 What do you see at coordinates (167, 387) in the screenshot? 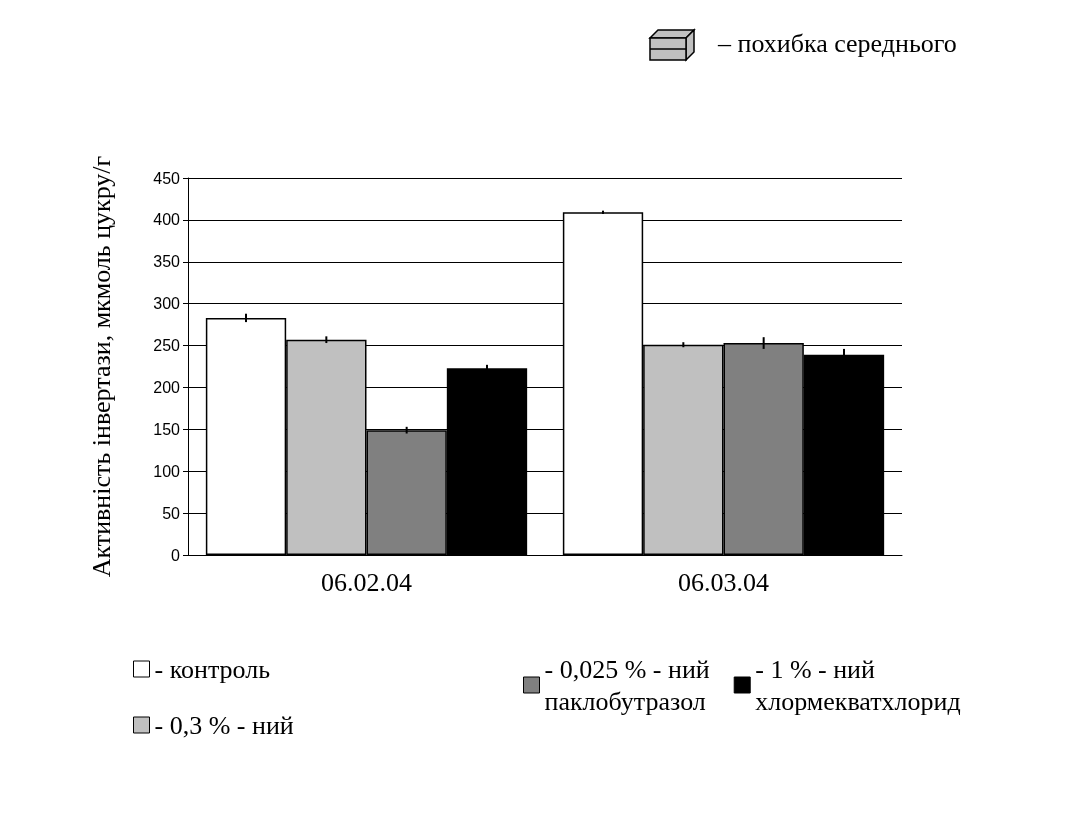
I see `y-tick-label: 200` at bounding box center [167, 387].